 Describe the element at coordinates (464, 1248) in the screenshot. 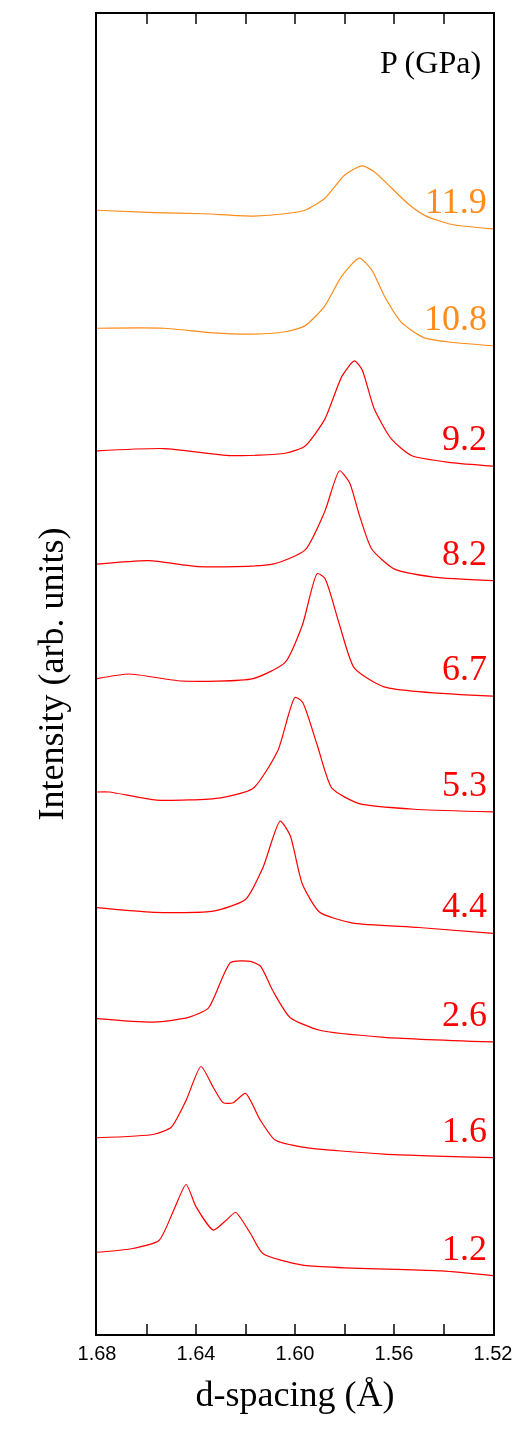

I see `series-label: 1.2` at that location.